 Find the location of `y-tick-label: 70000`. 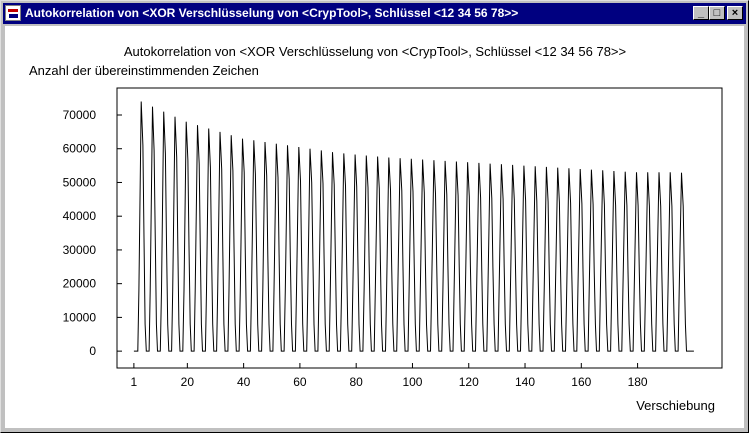

y-tick-label: 70000 is located at coordinates (80, 115).